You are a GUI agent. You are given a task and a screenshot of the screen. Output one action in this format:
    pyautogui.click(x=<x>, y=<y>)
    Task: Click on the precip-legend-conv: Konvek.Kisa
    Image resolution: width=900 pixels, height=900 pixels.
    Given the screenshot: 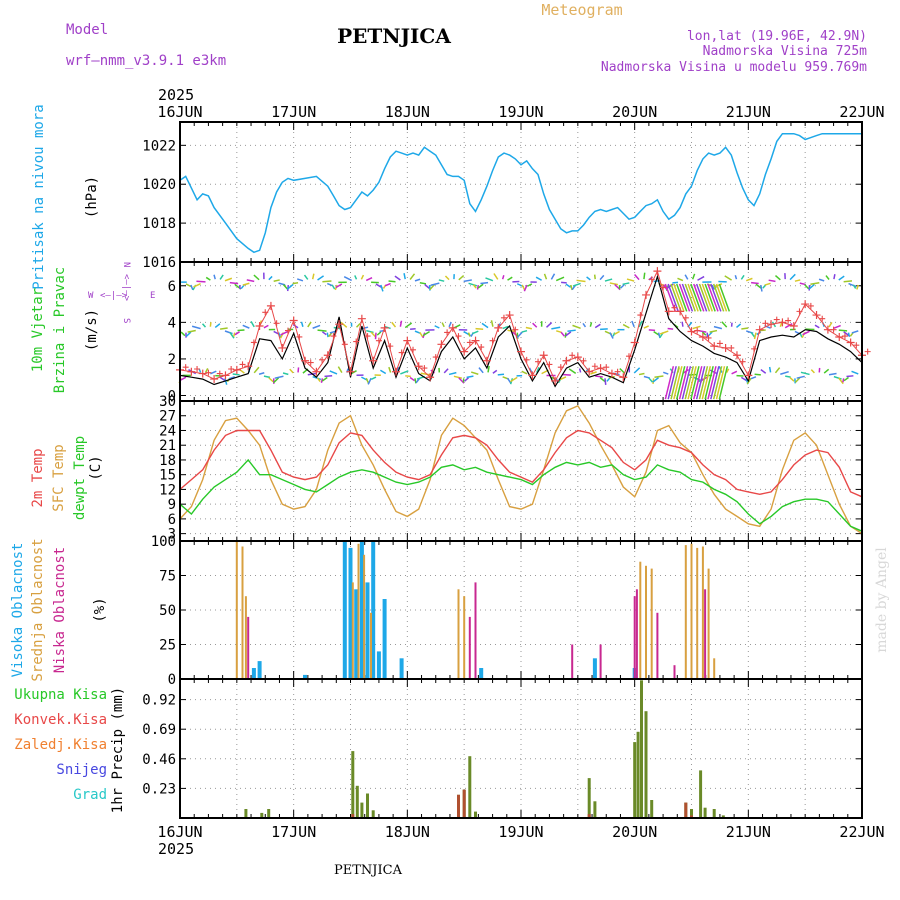 What is the action you would take?
    pyautogui.click(x=60, y=720)
    